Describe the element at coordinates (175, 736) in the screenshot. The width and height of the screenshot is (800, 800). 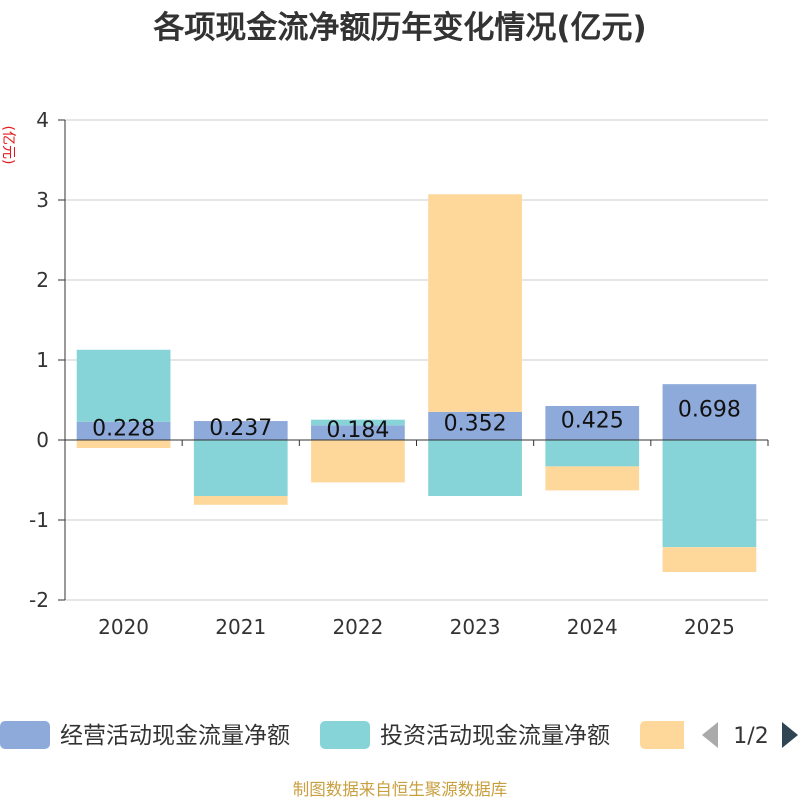
I see `legend-label-operating-cash-flow: 经营活动现金流量净额` at that location.